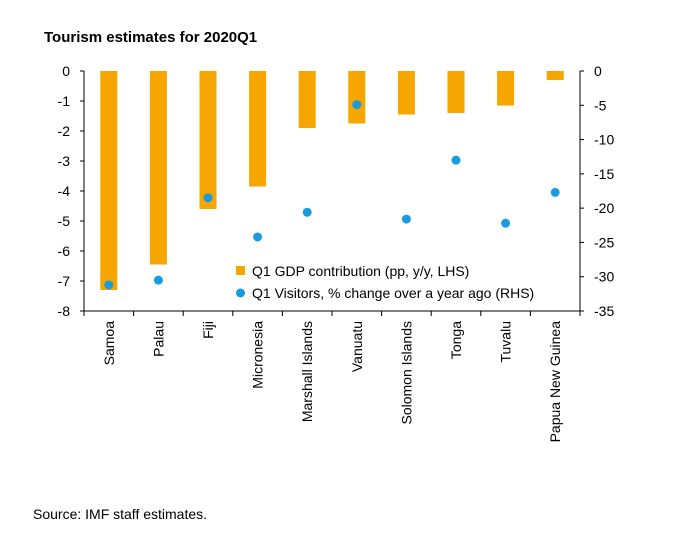 The width and height of the screenshot is (680, 546). Describe the element at coordinates (506, 88) in the screenshot. I see `bar-tuvalu` at that location.